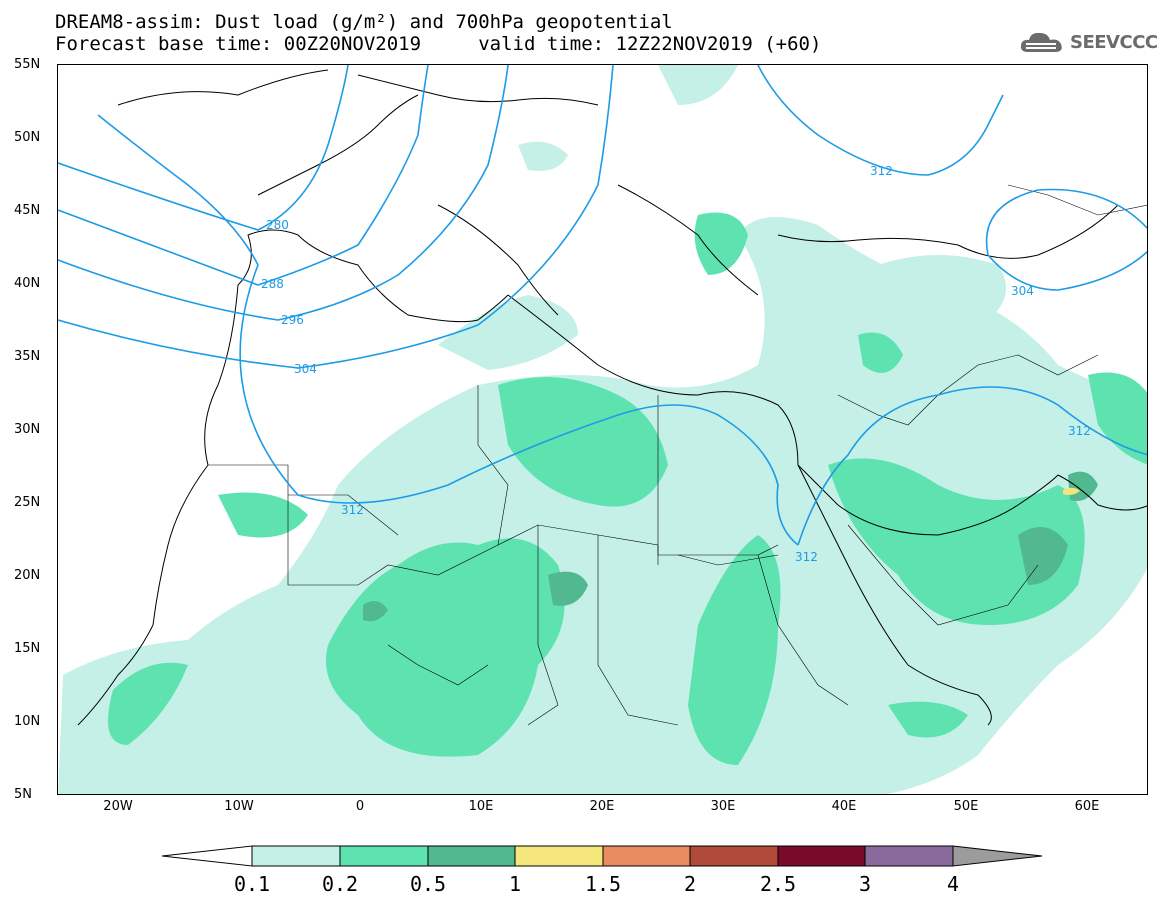 The width and height of the screenshot is (1165, 907). What do you see at coordinates (690, 884) in the screenshot?
I see `colorbar-label-2: 2` at bounding box center [690, 884].